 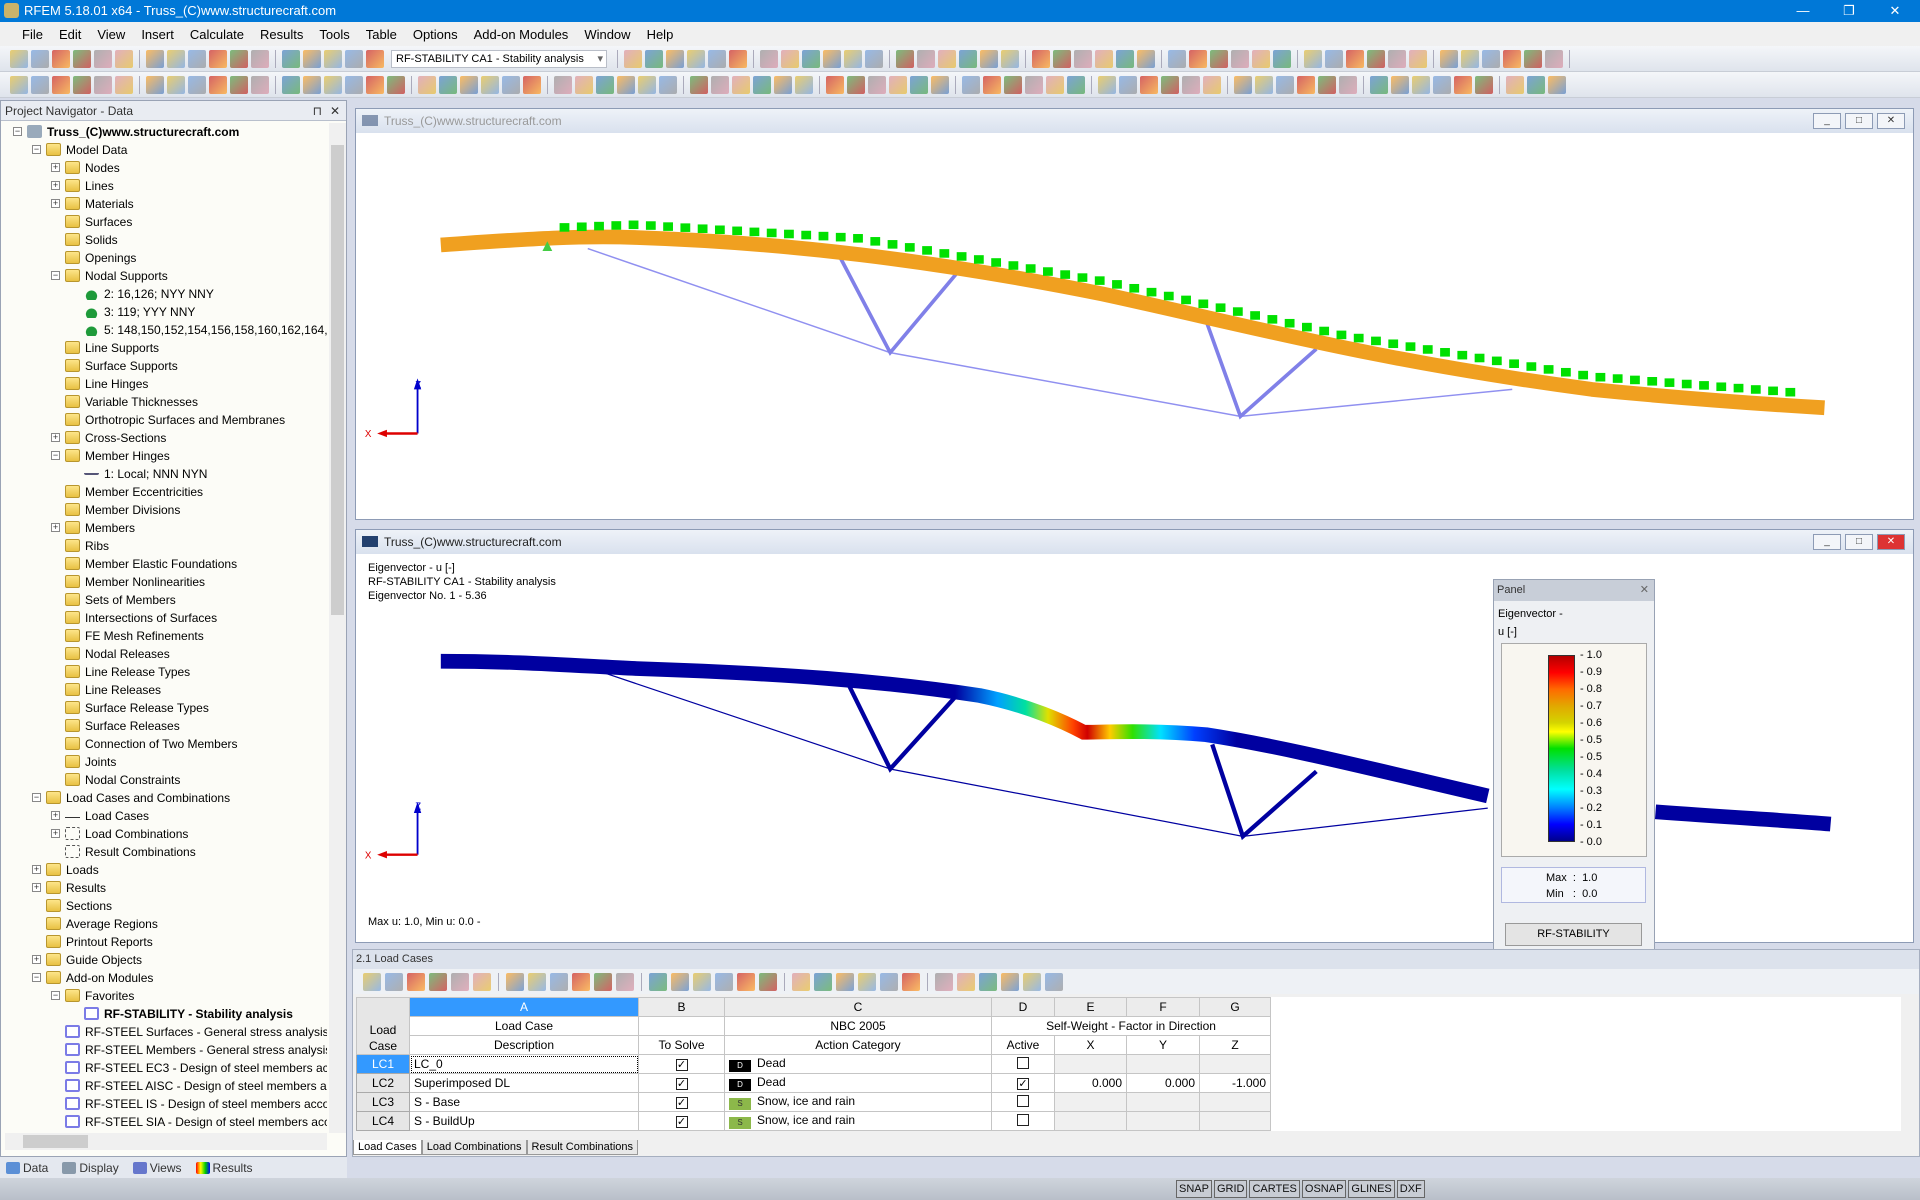 What do you see at coordinates (166, 726) in the screenshot?
I see `tree-item: Surface Releases` at bounding box center [166, 726].